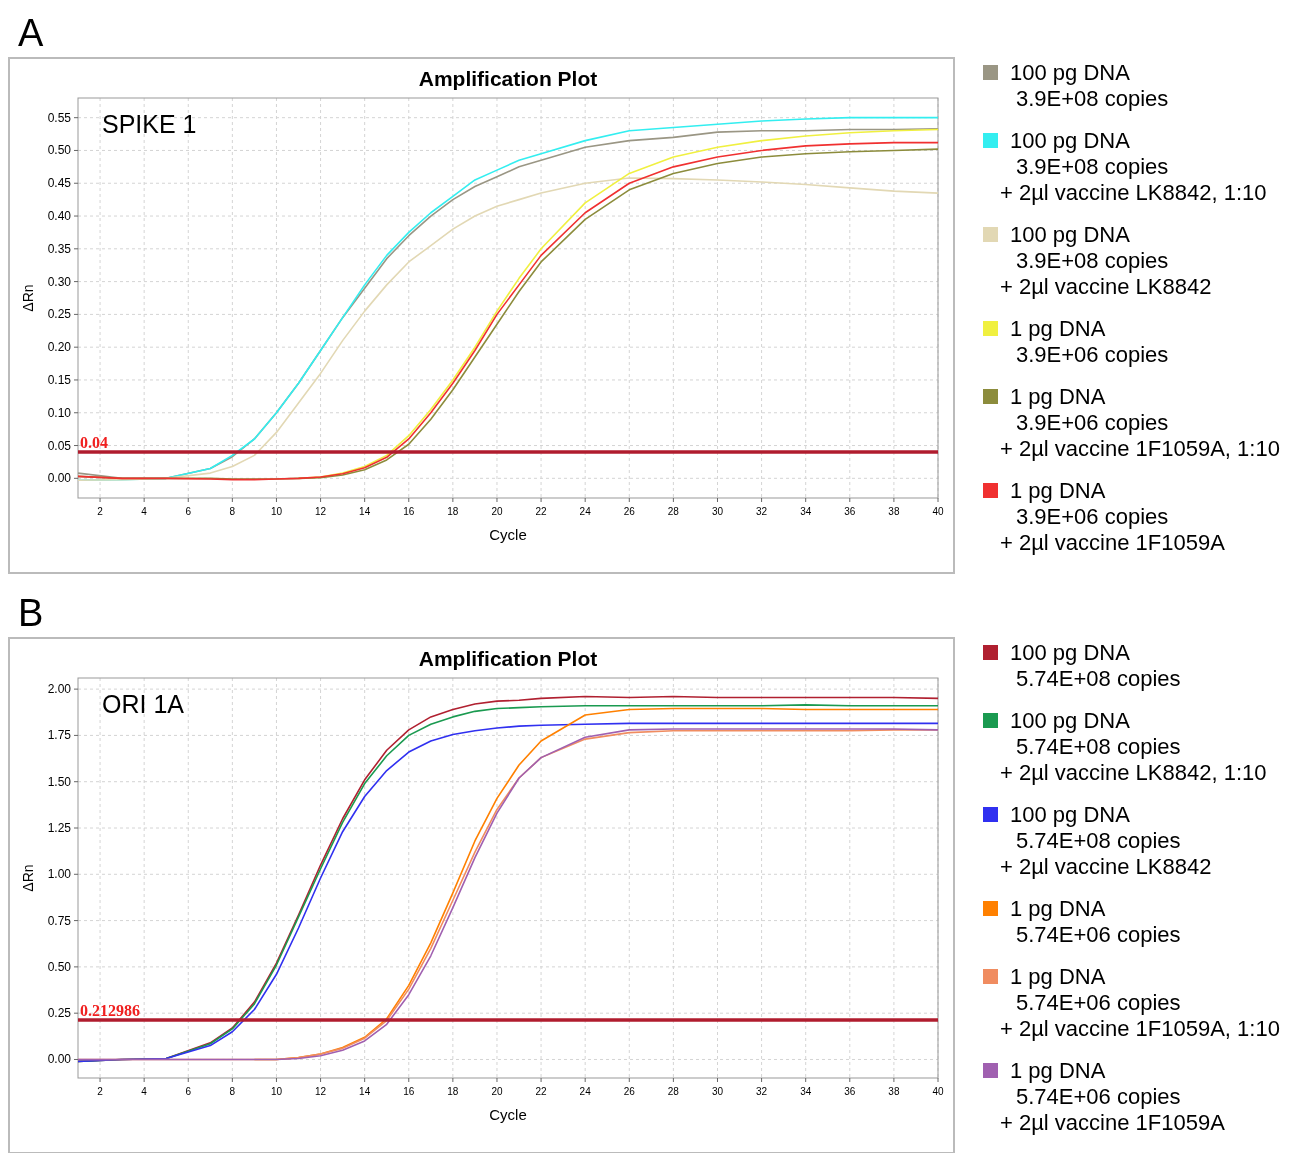  Describe the element at coordinates (1089, 85) in the screenshot. I see `legend-label: 100 pg DNA 3.9E+08 copies` at that location.